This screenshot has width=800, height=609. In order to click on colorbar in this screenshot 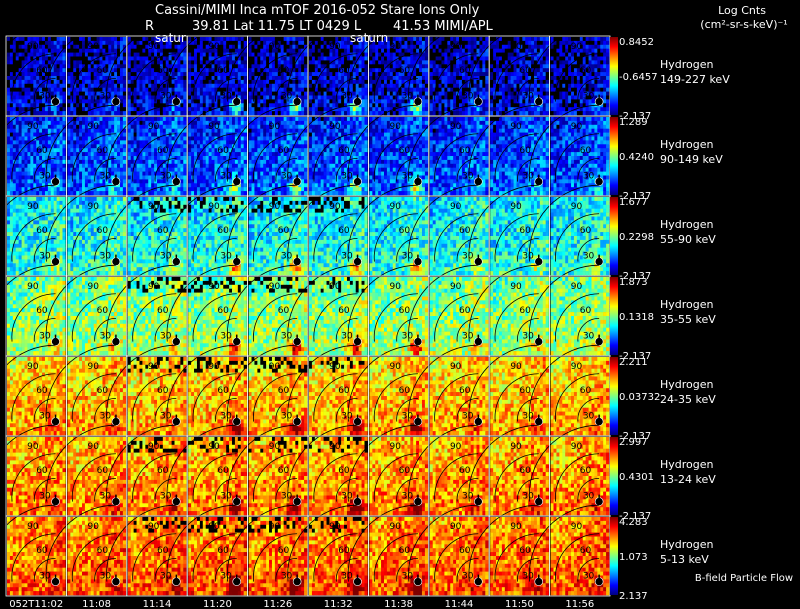, I will do `click(614, 396)`.